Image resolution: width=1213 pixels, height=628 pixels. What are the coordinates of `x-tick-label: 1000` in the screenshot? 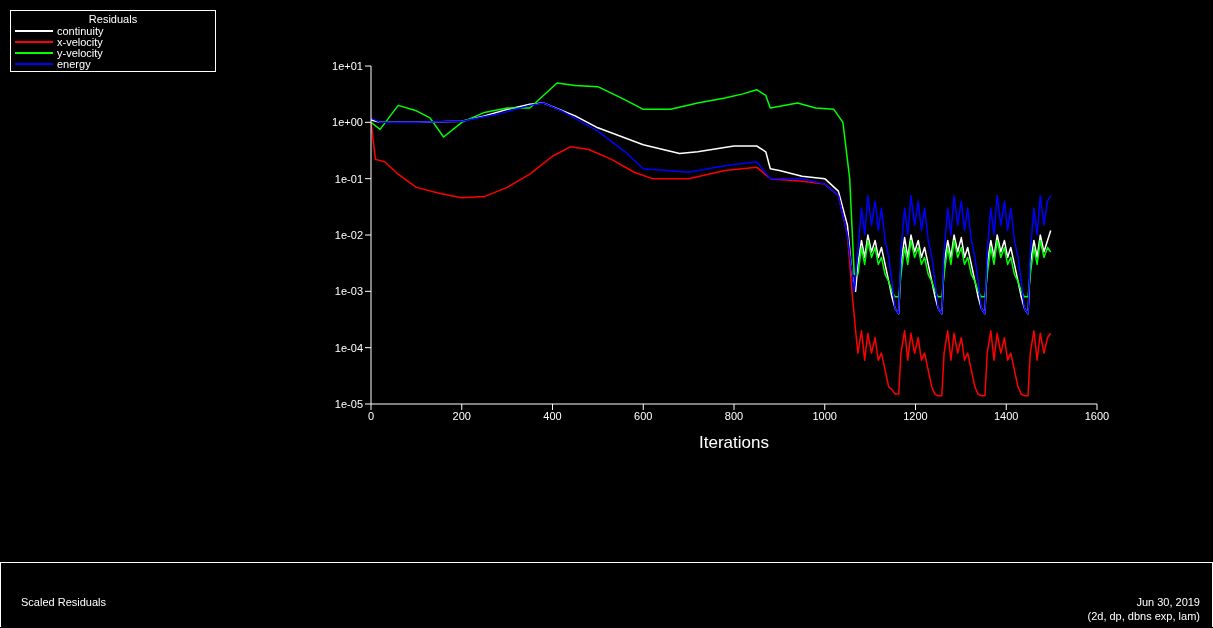 It's located at (824, 415).